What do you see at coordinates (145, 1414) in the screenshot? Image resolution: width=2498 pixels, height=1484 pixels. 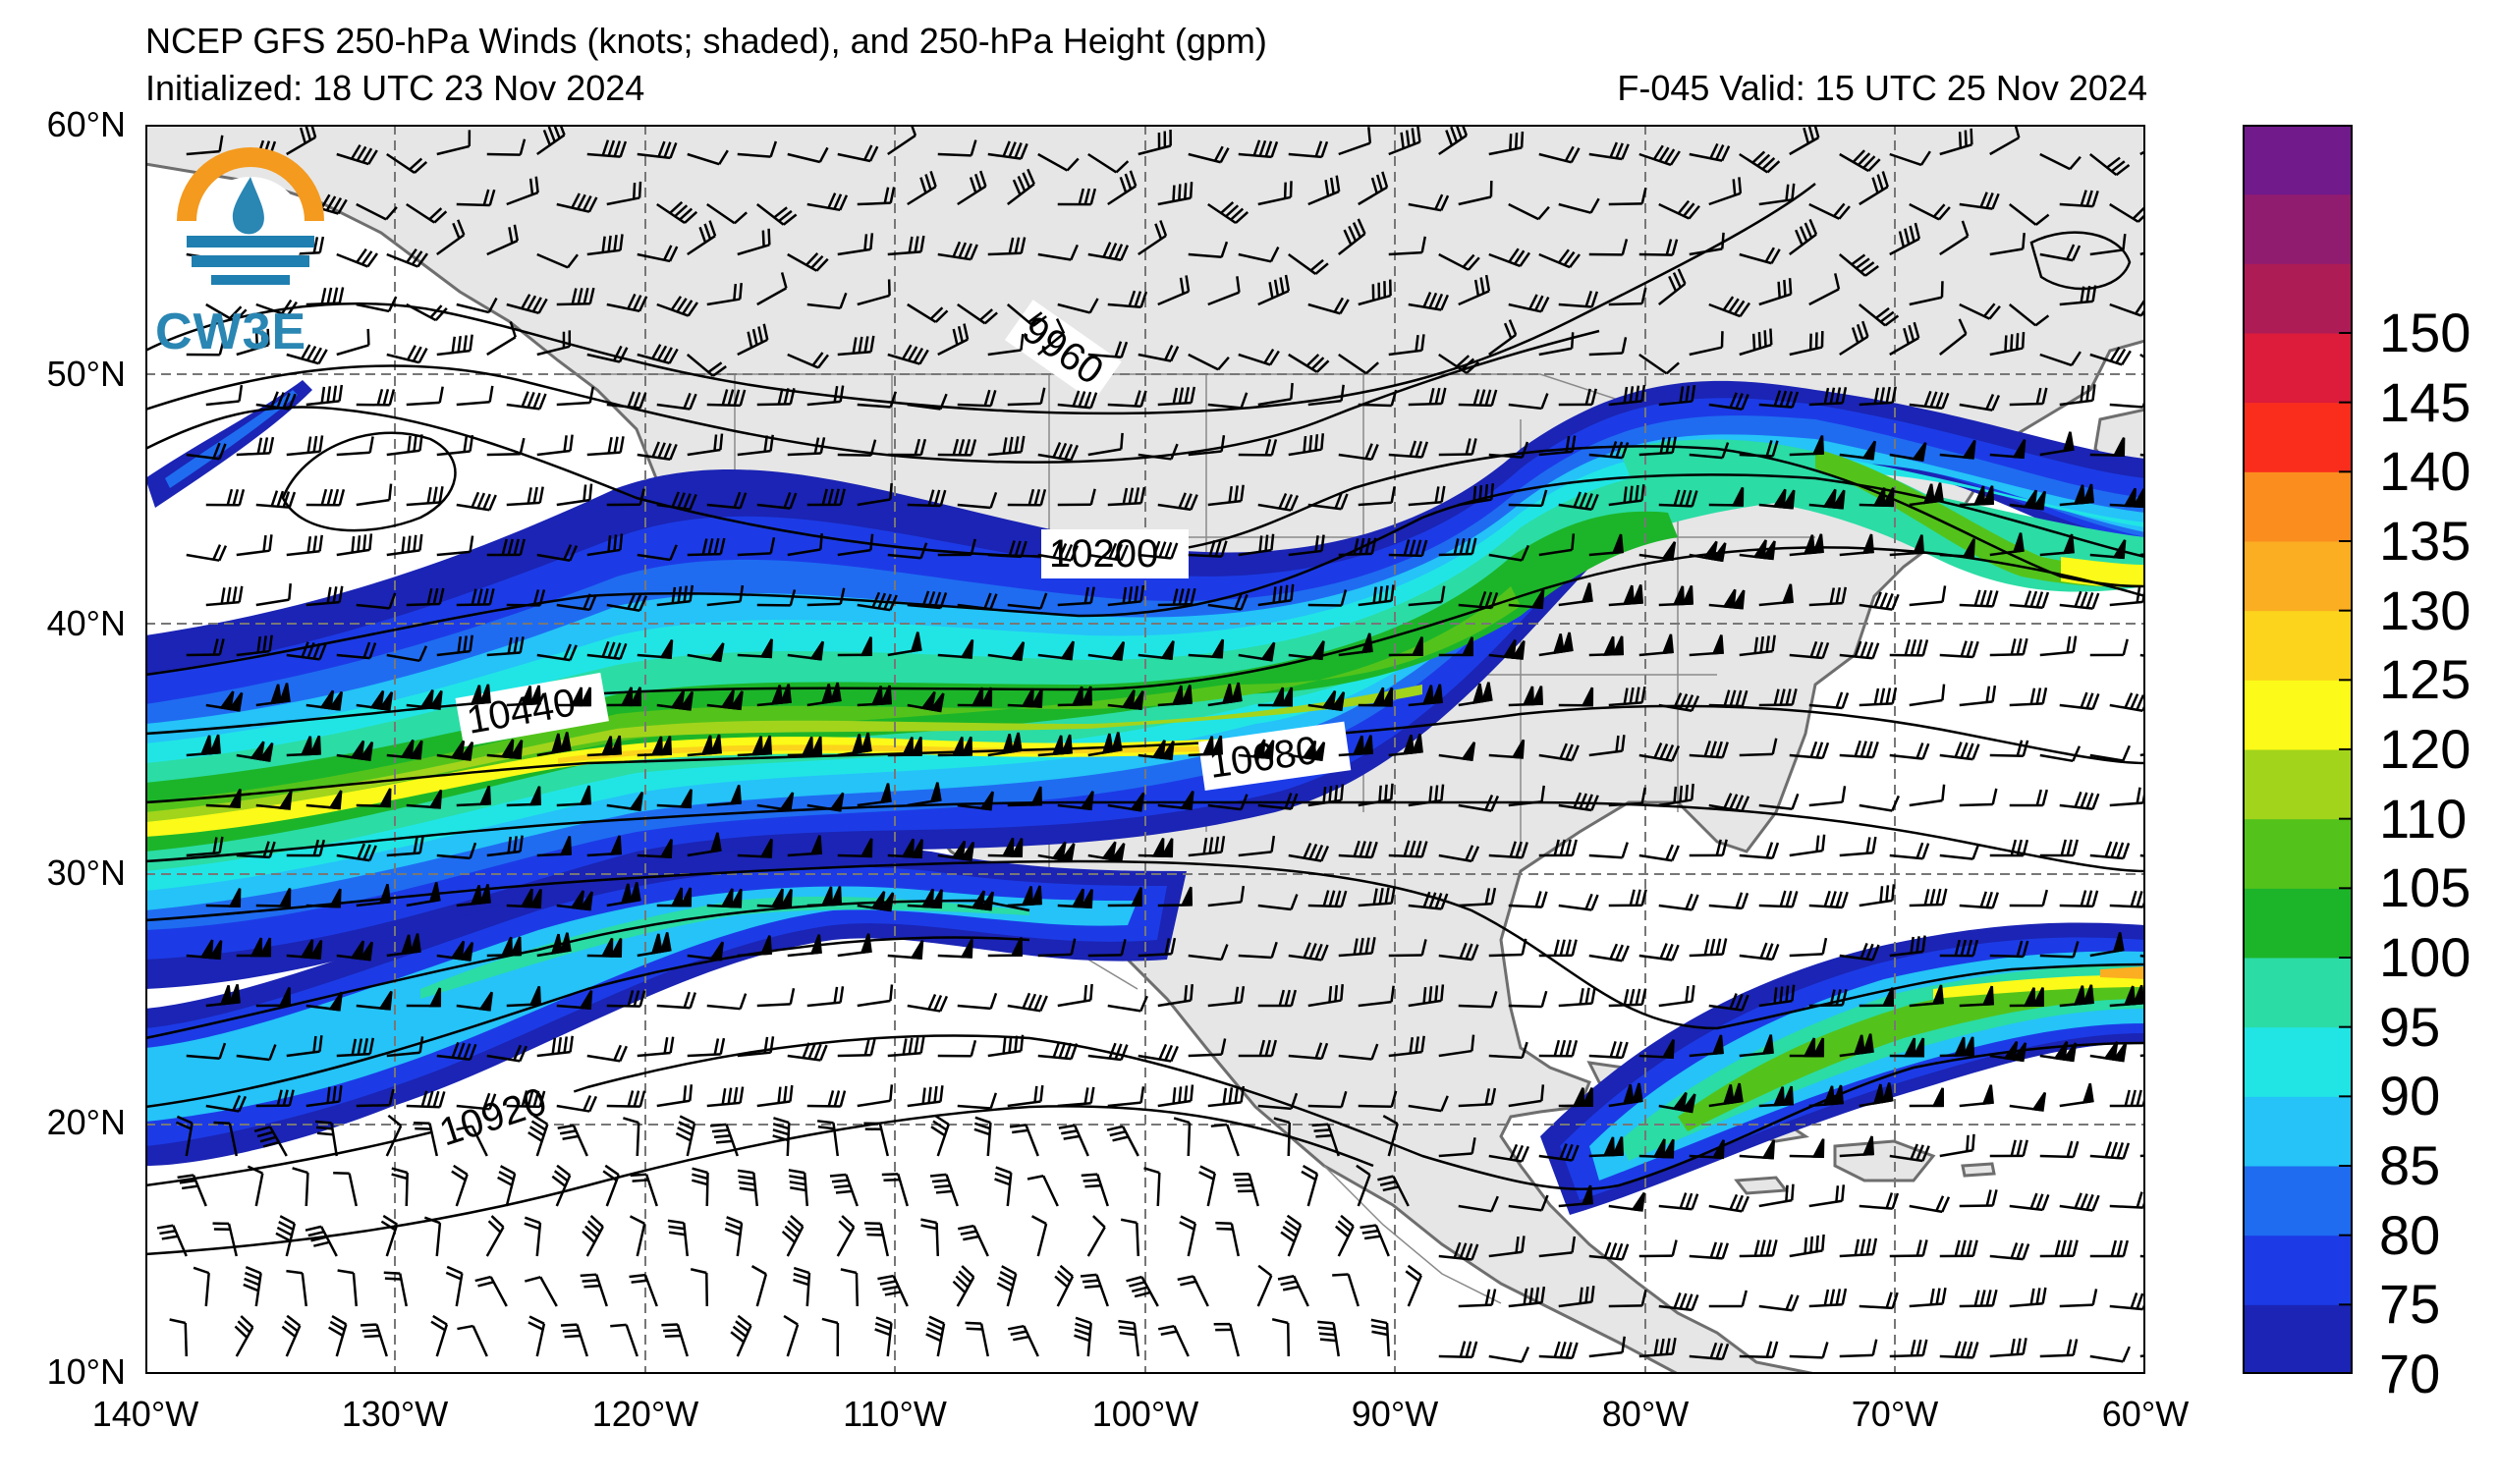 I see `lon-label-140w: 140°W` at bounding box center [145, 1414].